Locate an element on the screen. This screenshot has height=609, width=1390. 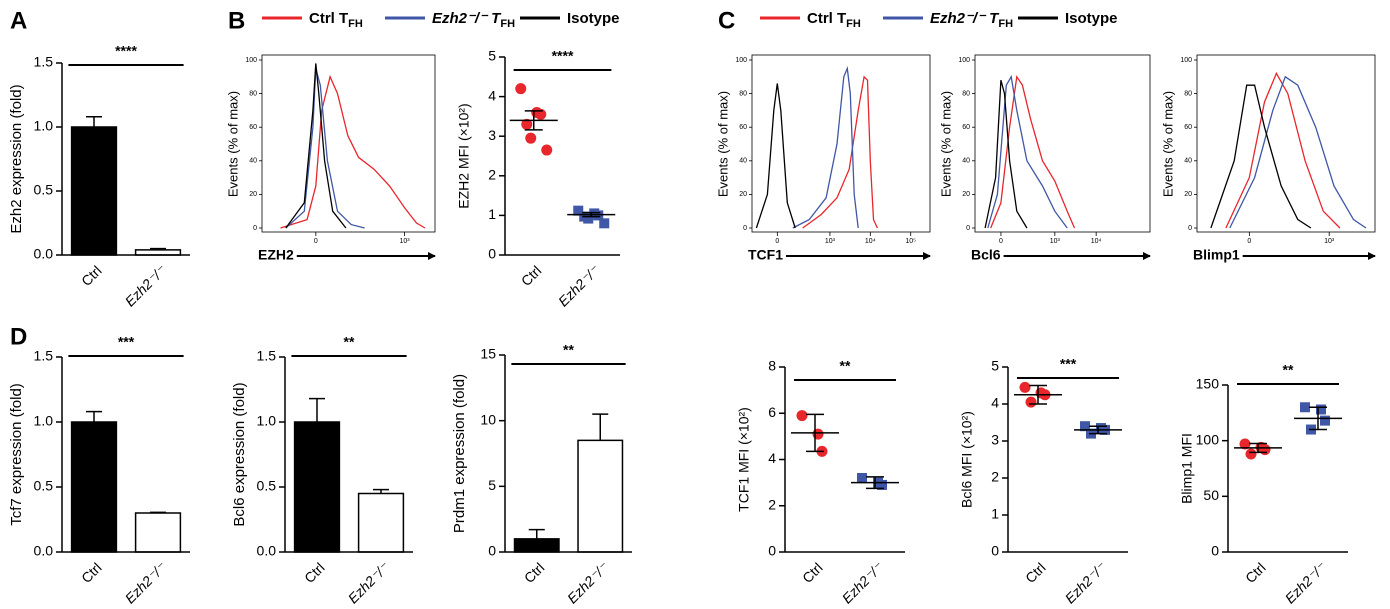
y-tick-label: 80 is located at coordinates (1188, 93).